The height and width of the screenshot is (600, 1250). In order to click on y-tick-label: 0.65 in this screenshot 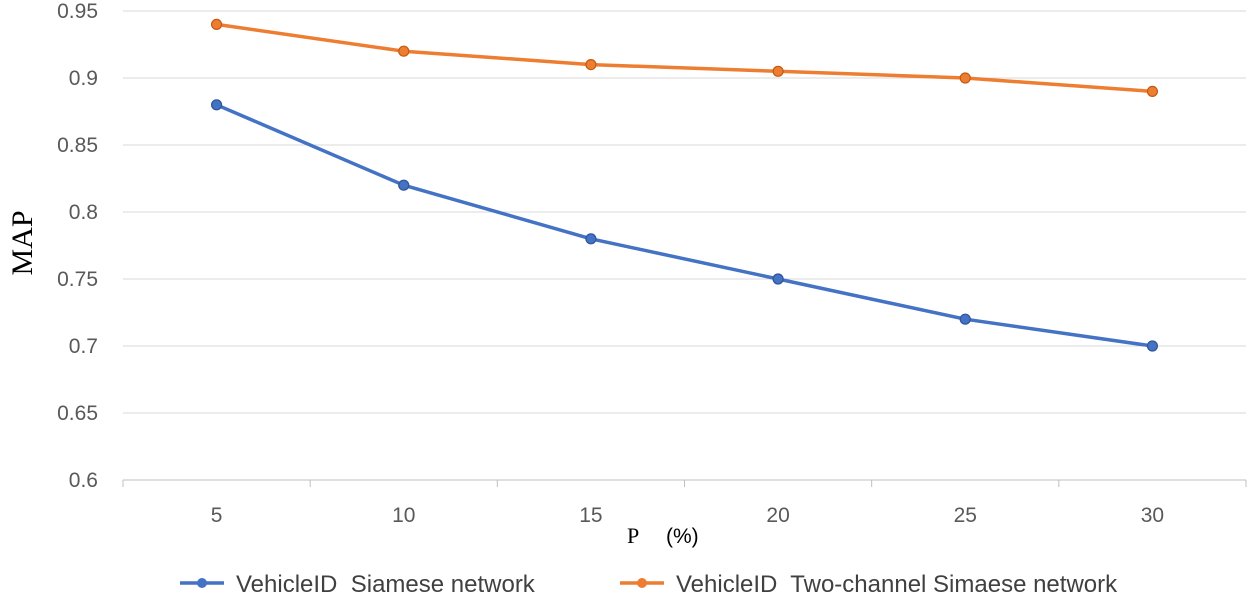, I will do `click(77, 413)`.